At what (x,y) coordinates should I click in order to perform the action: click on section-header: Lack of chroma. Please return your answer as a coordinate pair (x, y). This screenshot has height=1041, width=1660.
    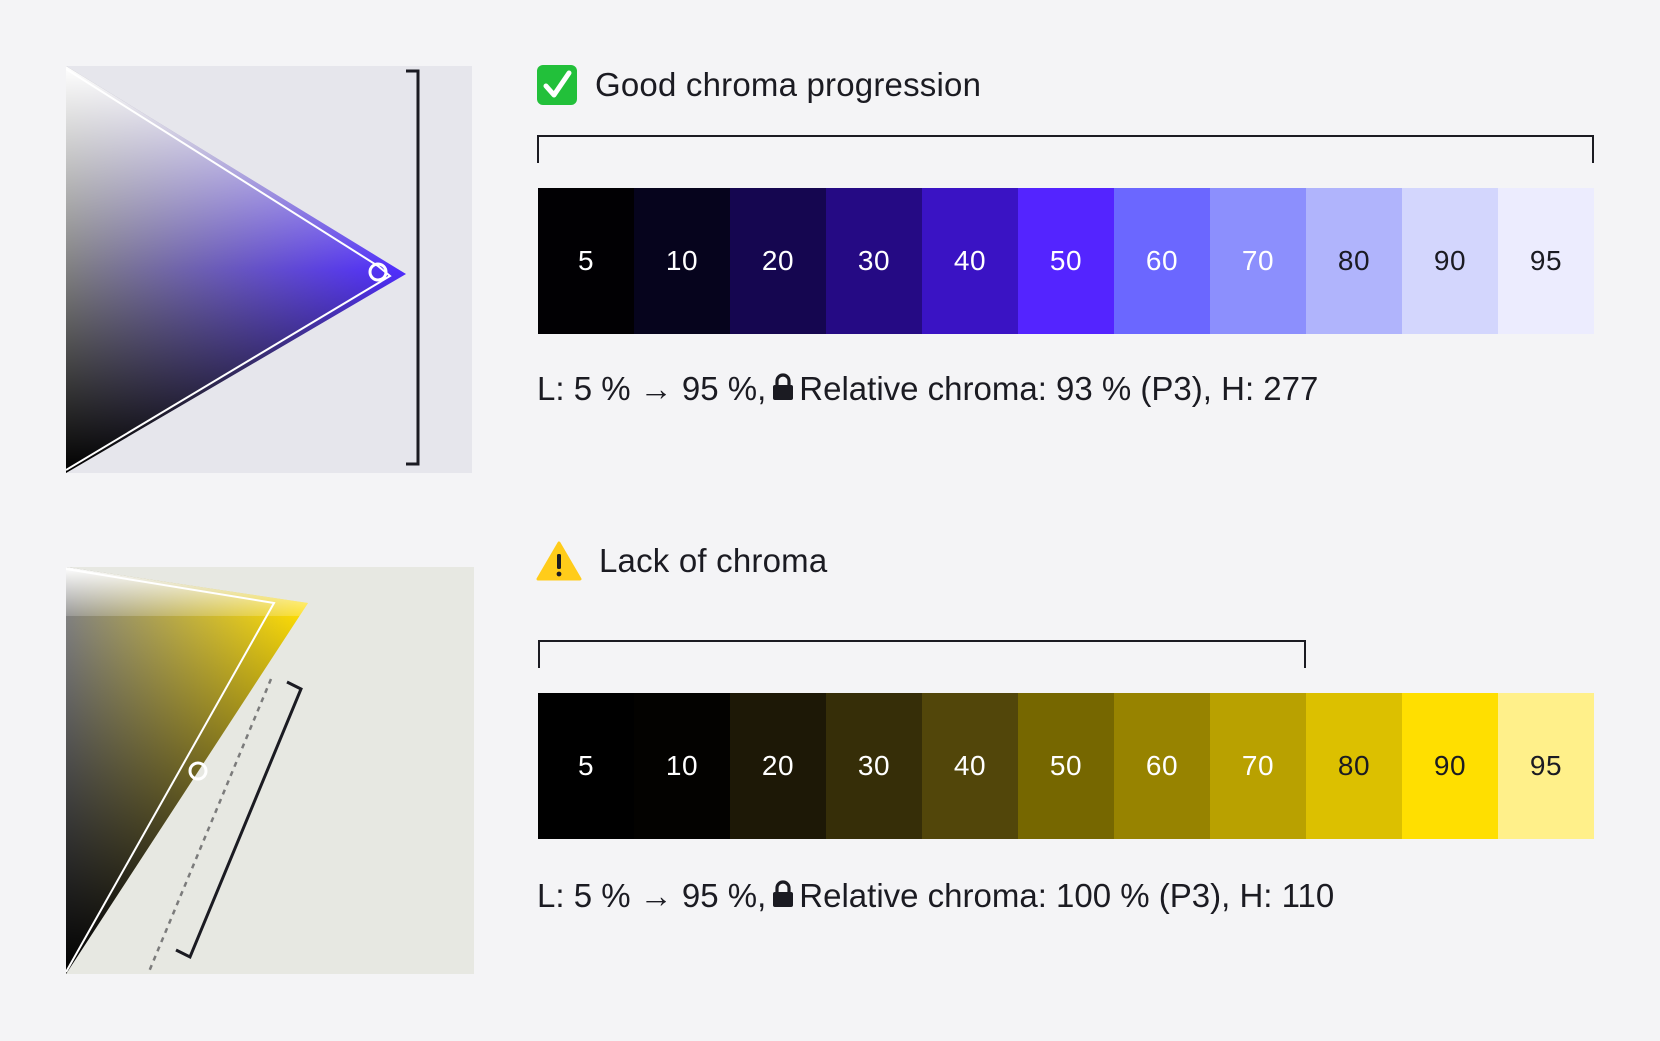
    Looking at the image, I should click on (681, 561).